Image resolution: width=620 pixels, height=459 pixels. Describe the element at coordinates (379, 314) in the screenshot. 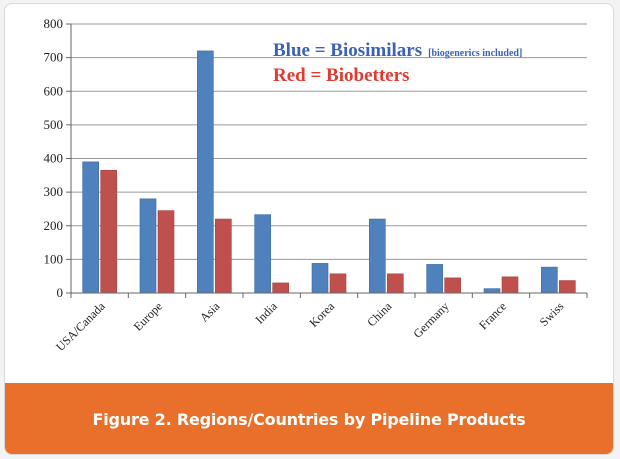

I see `x-category-label: China` at that location.